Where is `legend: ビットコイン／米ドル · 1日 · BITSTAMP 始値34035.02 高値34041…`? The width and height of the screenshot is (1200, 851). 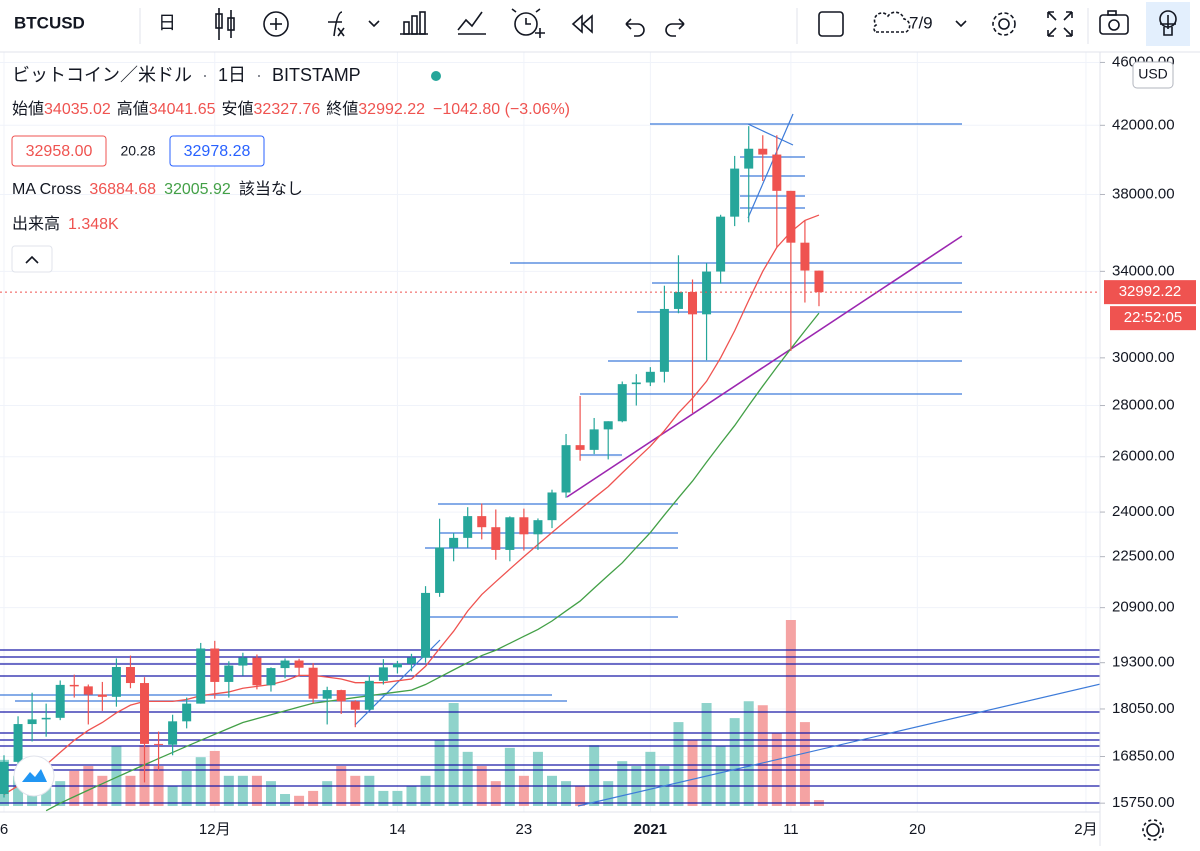 legend: ビットコイン／米ドル · 1日 · BITSTAMP 始値34035.02 高値34041… is located at coordinates (290, 169).